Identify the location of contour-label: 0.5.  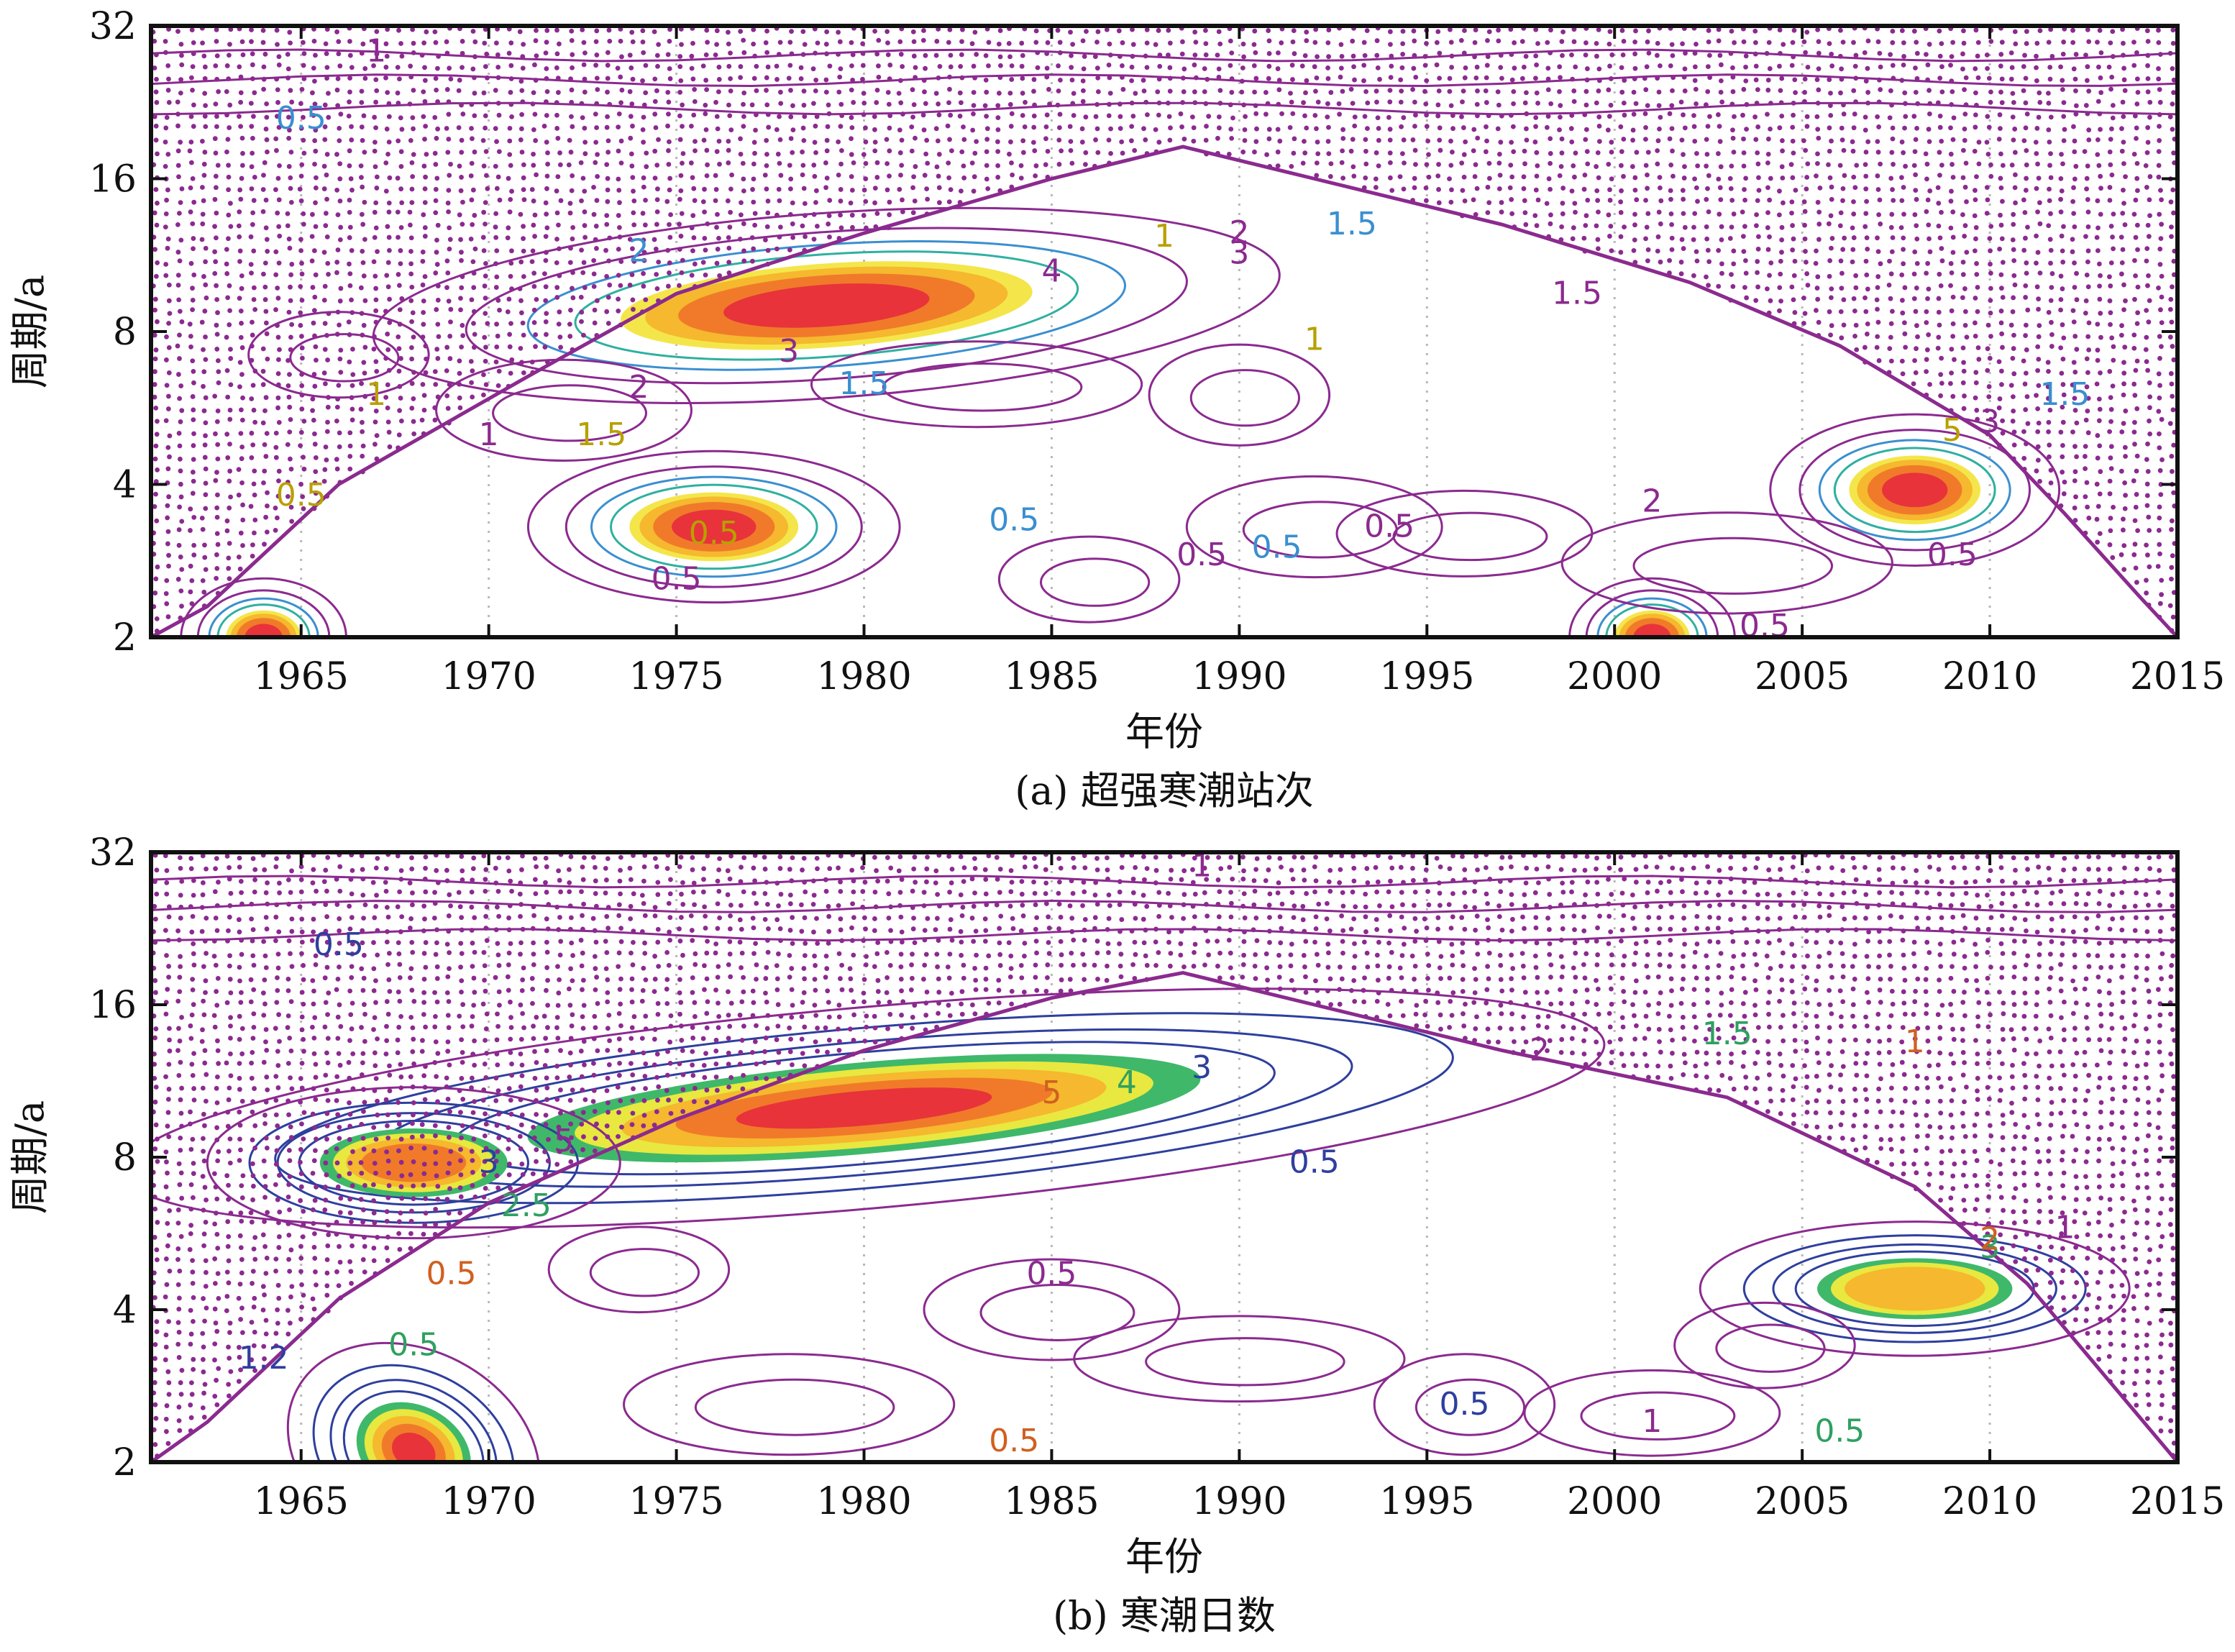
(1765, 626).